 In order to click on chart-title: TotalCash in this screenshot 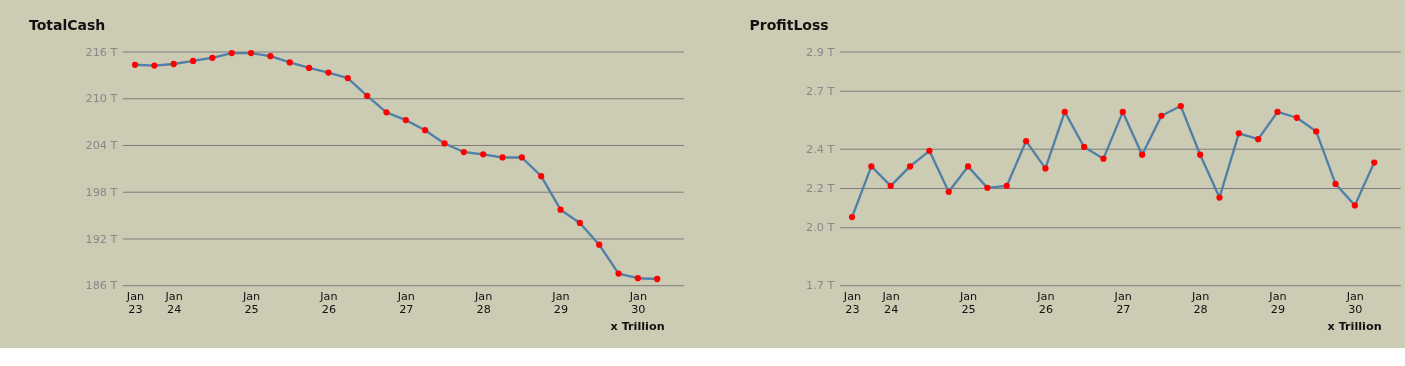, I will do `click(67, 25)`.